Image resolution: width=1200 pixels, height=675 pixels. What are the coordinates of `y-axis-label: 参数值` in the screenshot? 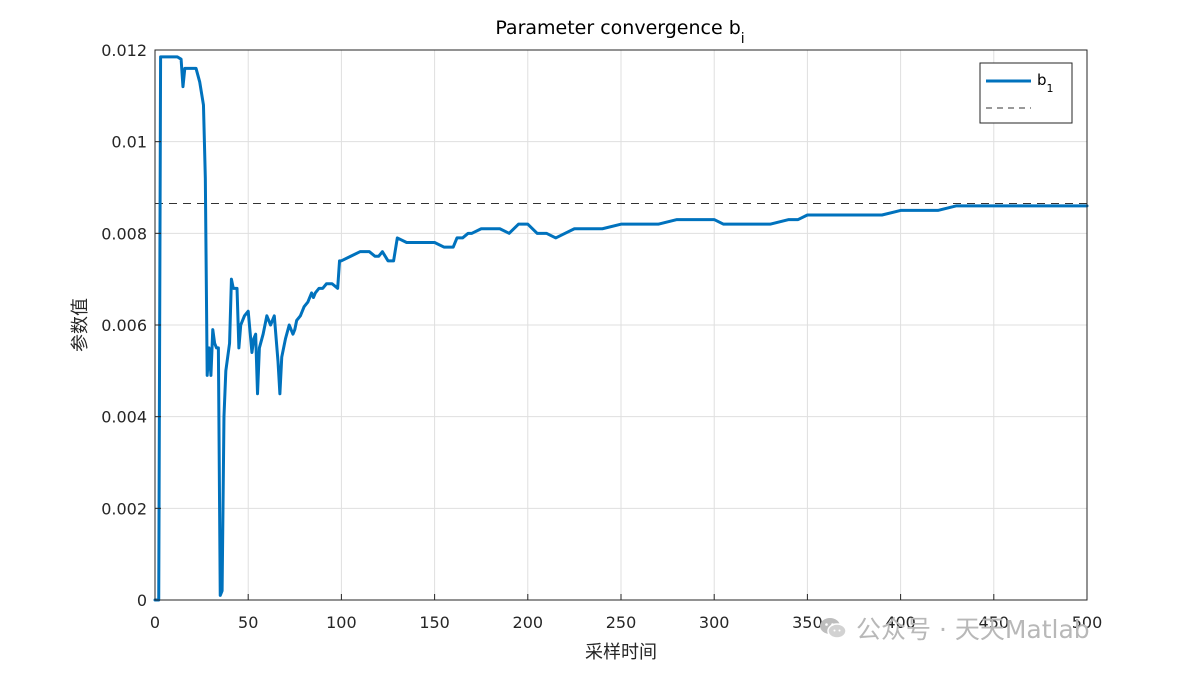 It's located at (80, 325).